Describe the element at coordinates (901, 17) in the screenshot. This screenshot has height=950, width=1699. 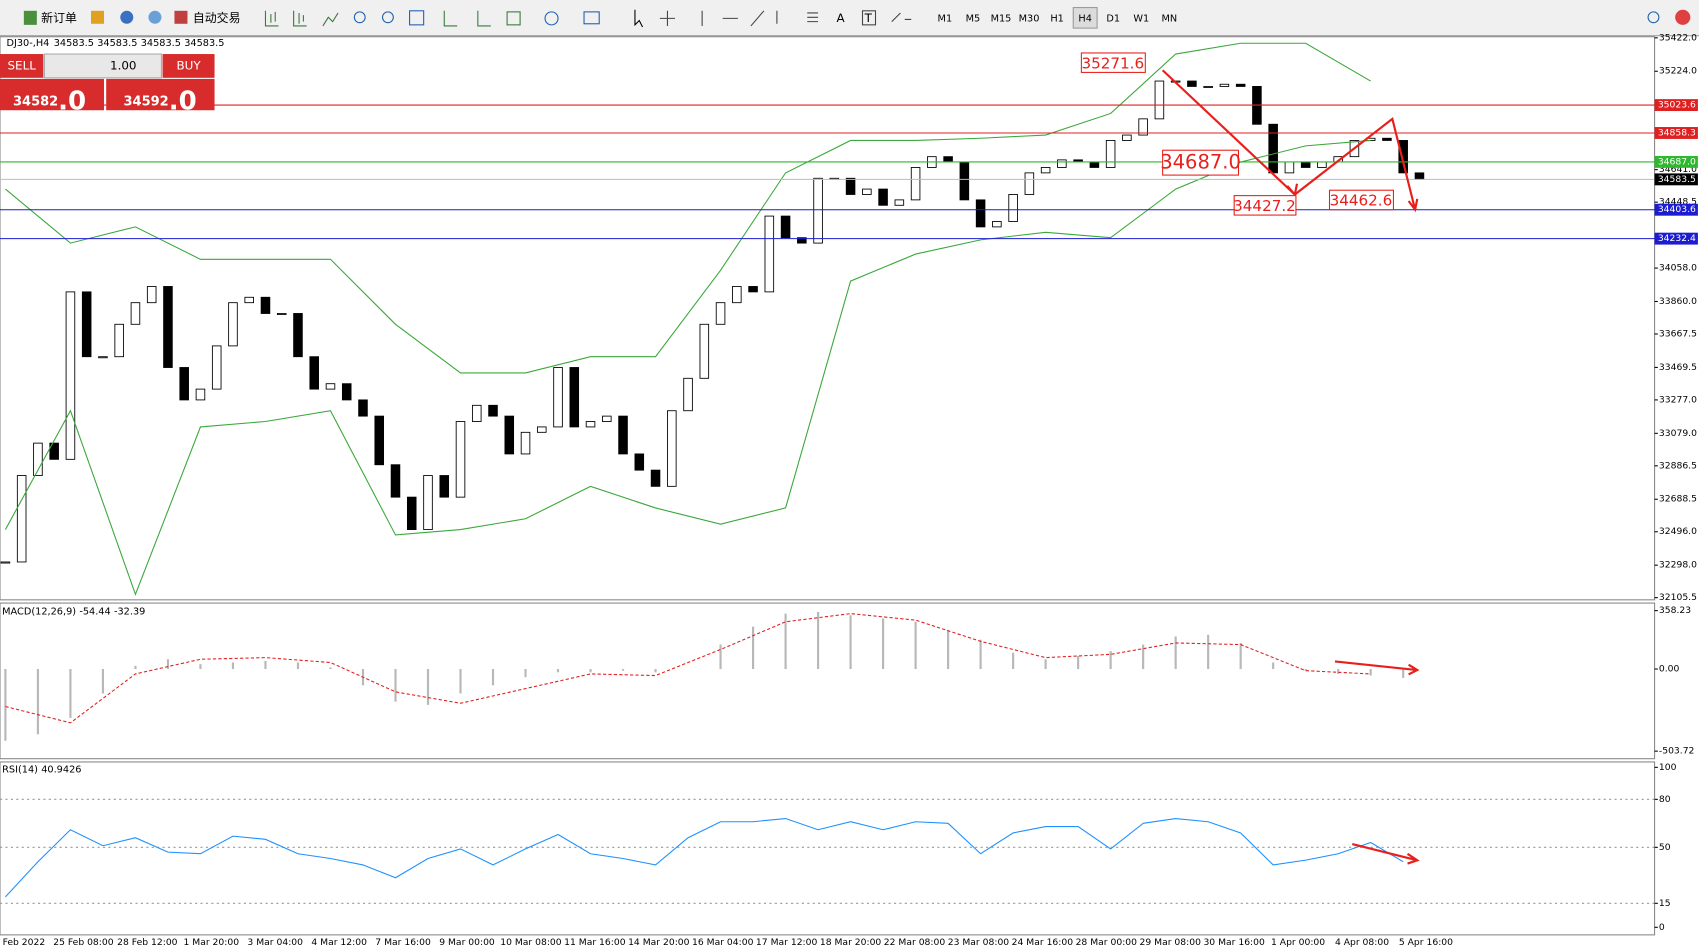
I see `shapes` at that location.